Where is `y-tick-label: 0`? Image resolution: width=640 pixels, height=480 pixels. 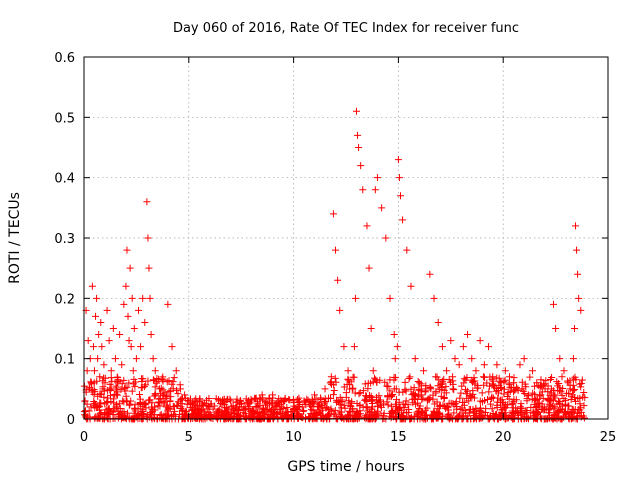 y-tick-label: 0 is located at coordinates (71, 420).